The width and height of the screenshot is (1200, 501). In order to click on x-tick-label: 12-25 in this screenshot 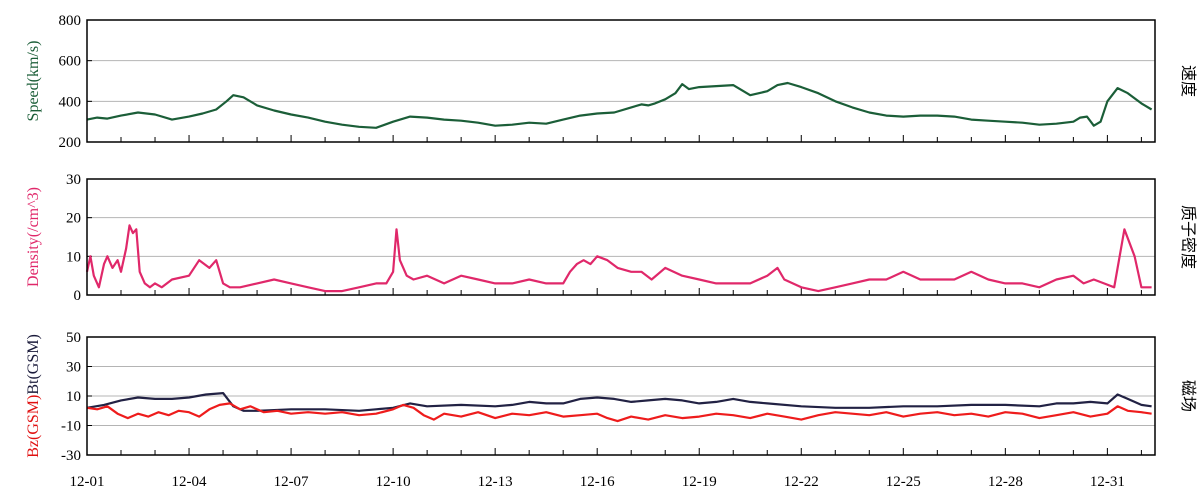, I will do `click(903, 482)`.